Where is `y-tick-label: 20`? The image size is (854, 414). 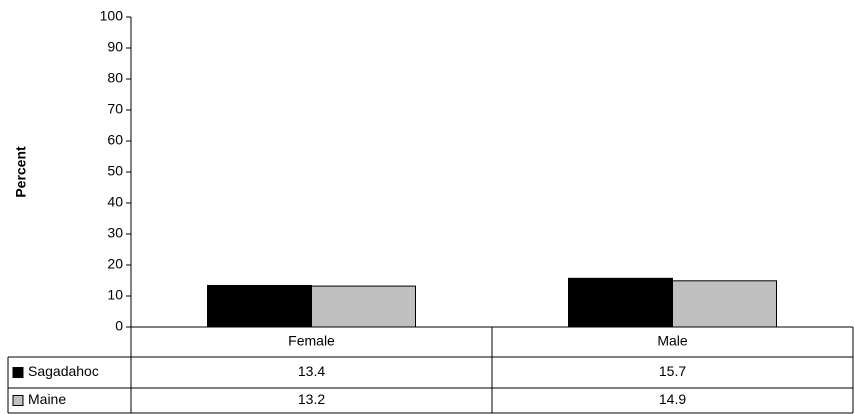
y-tick-label: 20 is located at coordinates (115, 264).